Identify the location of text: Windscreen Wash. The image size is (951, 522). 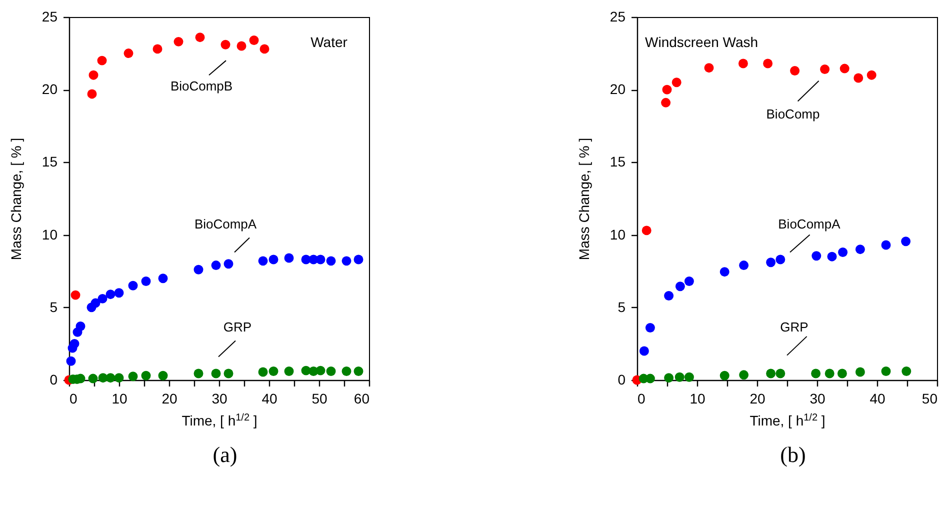
(701, 42).